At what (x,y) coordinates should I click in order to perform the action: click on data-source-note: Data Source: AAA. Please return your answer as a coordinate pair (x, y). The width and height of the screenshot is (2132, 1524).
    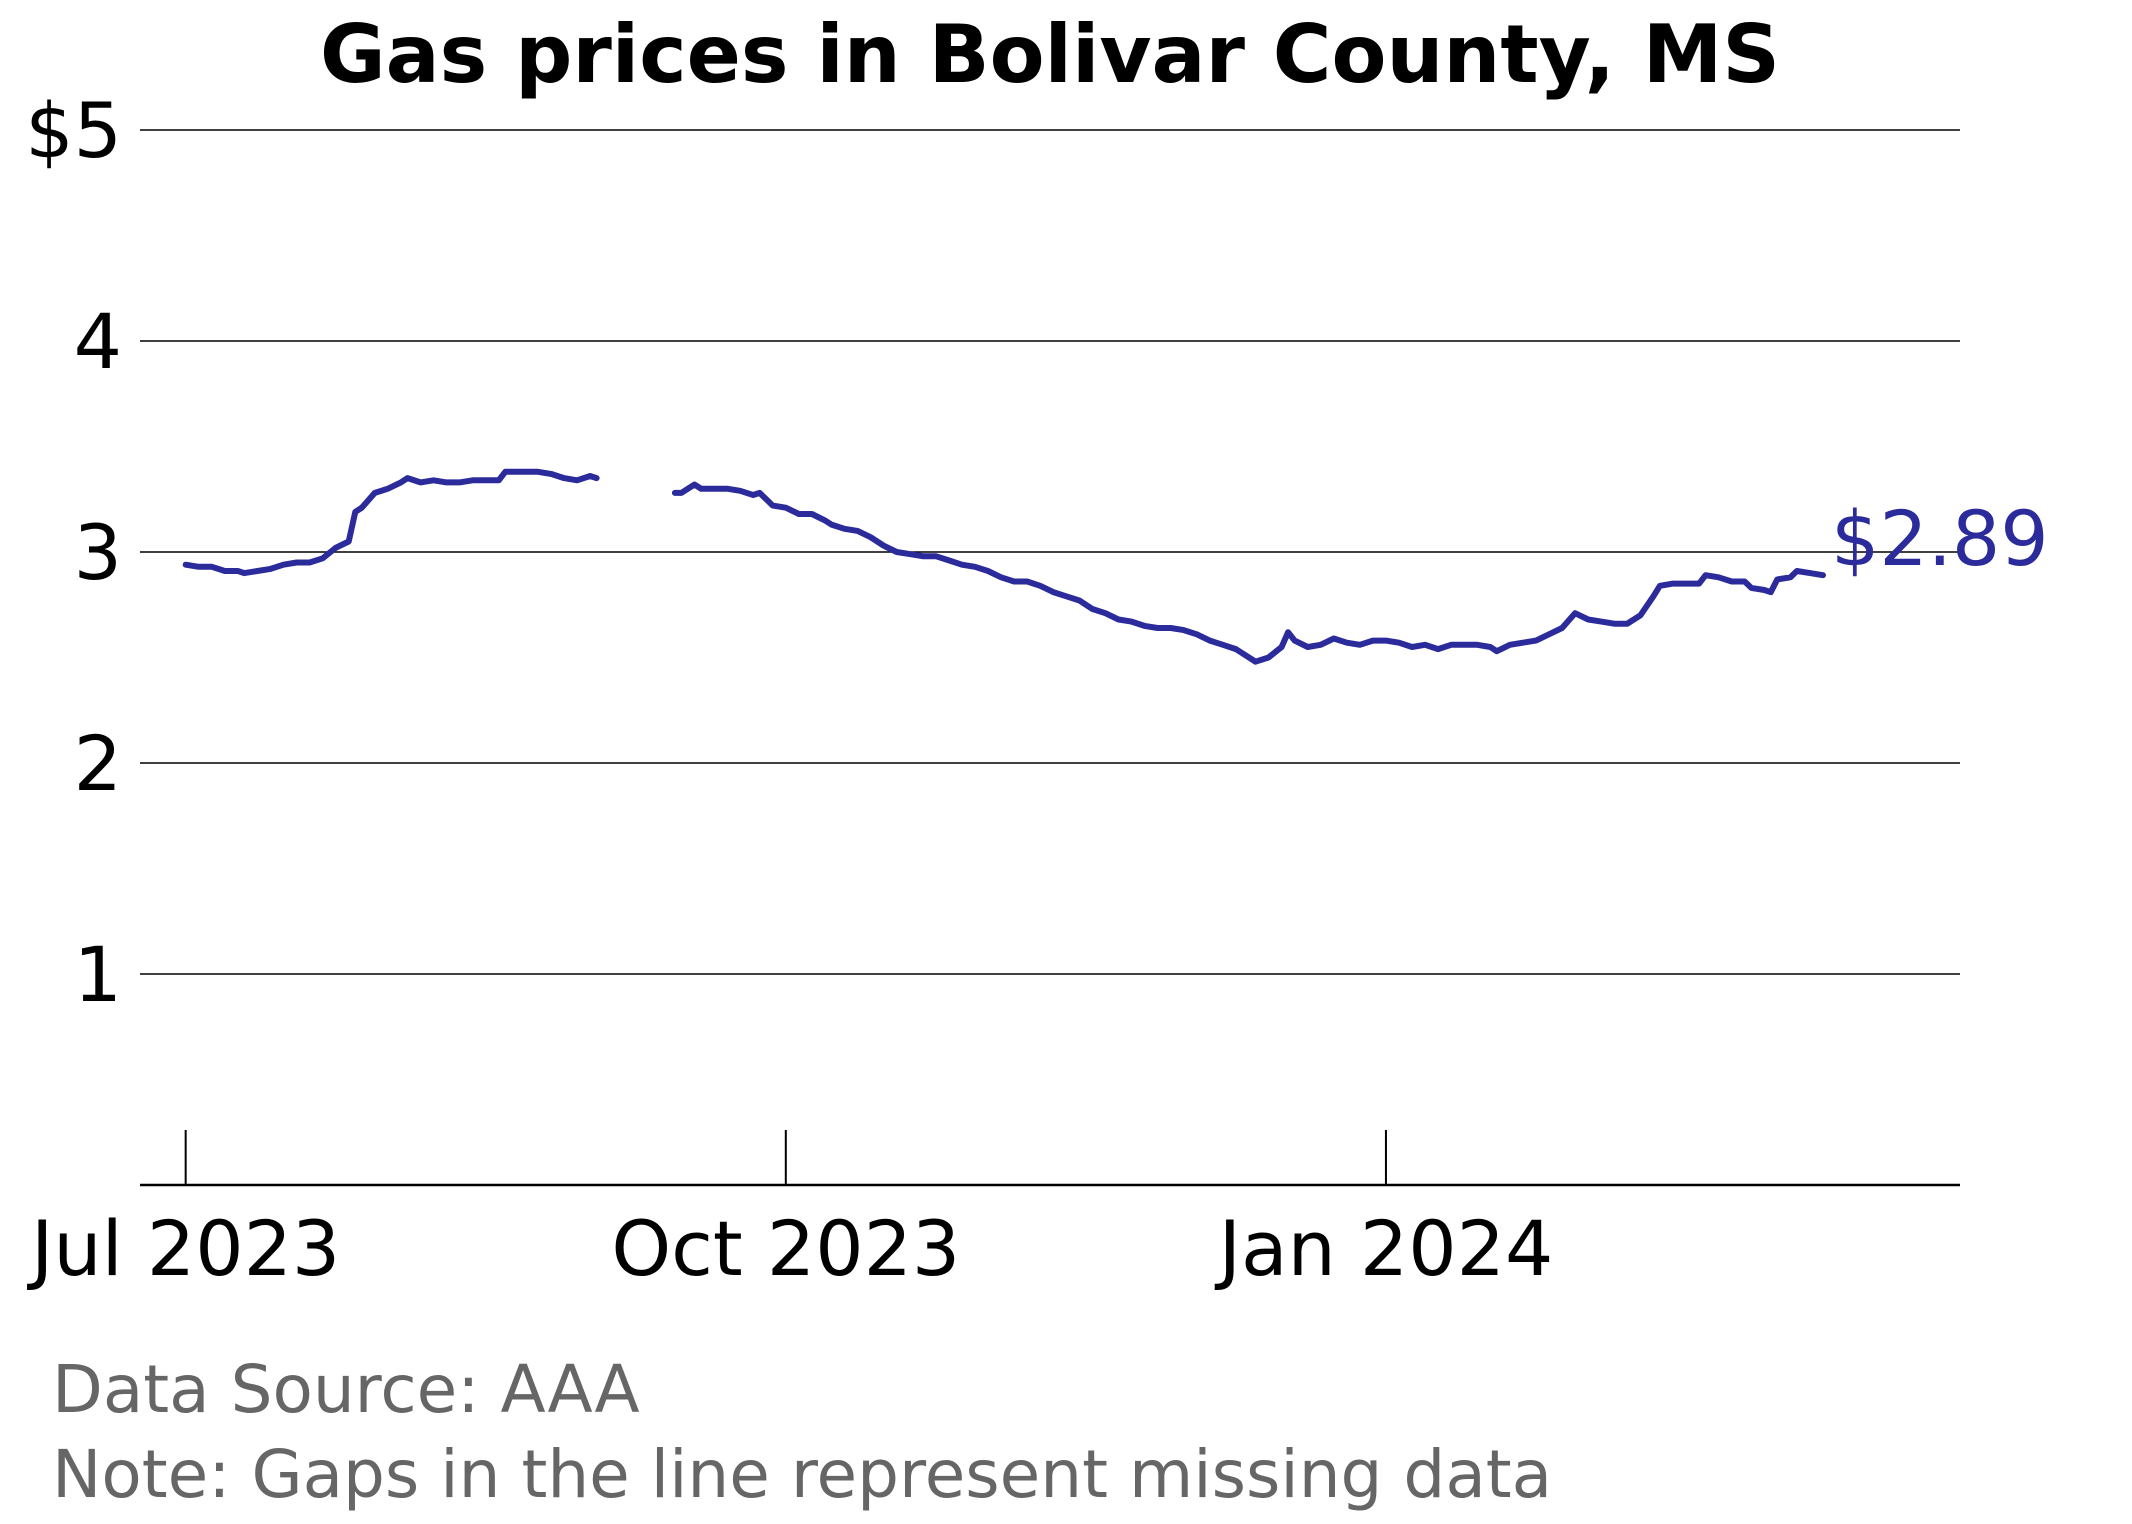
    Looking at the image, I should click on (346, 1389).